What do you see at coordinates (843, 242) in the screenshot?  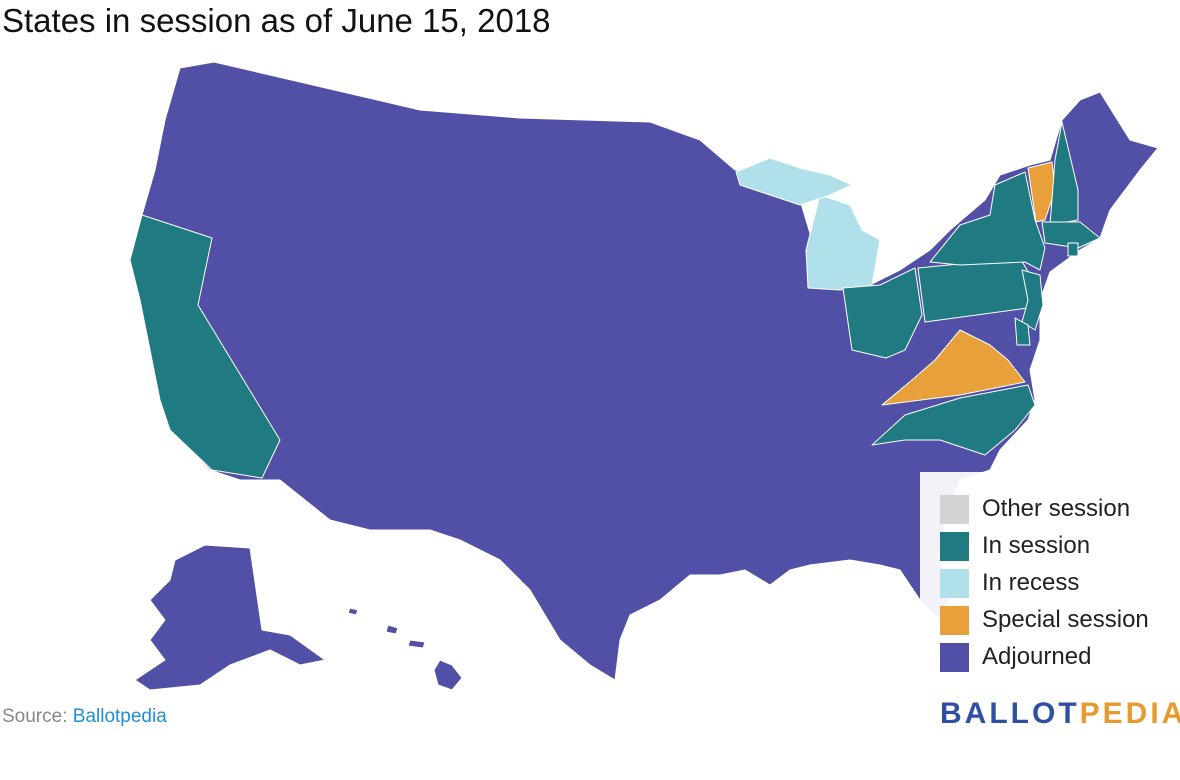 I see `michigan-lower` at bounding box center [843, 242].